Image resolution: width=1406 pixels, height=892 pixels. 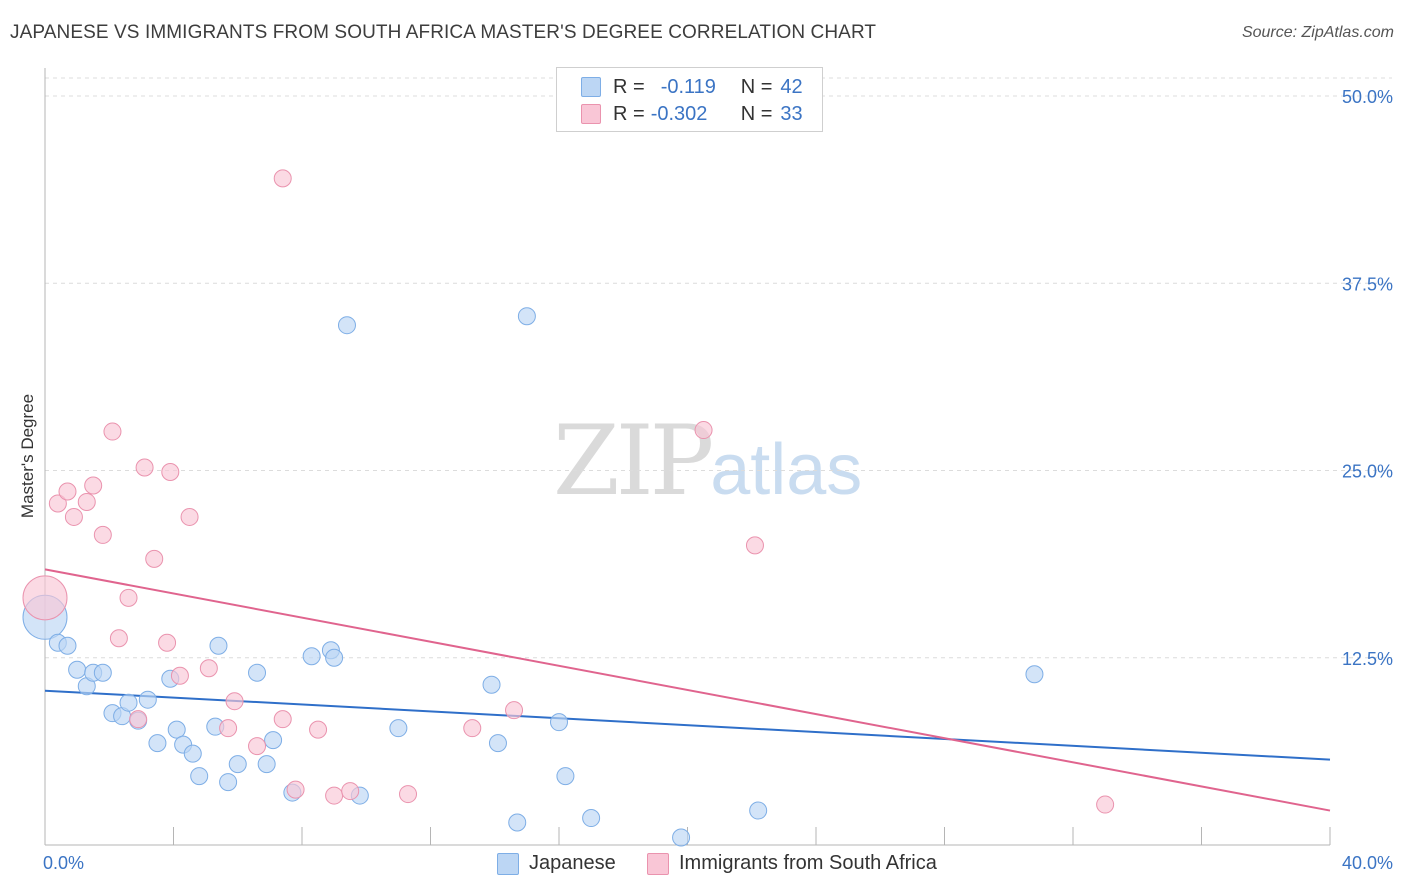 What do you see at coordinates (1317, 32) in the screenshot?
I see `chart-source: Source: ZipAtlas.com` at bounding box center [1317, 32].